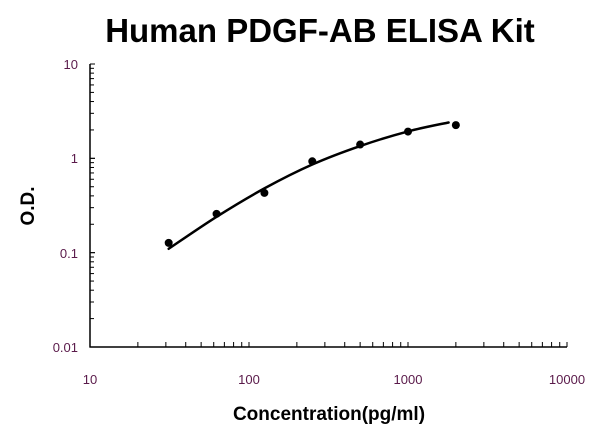 The height and width of the screenshot is (447, 600). I want to click on y-tick-0-1: 0.1, so click(69, 253).